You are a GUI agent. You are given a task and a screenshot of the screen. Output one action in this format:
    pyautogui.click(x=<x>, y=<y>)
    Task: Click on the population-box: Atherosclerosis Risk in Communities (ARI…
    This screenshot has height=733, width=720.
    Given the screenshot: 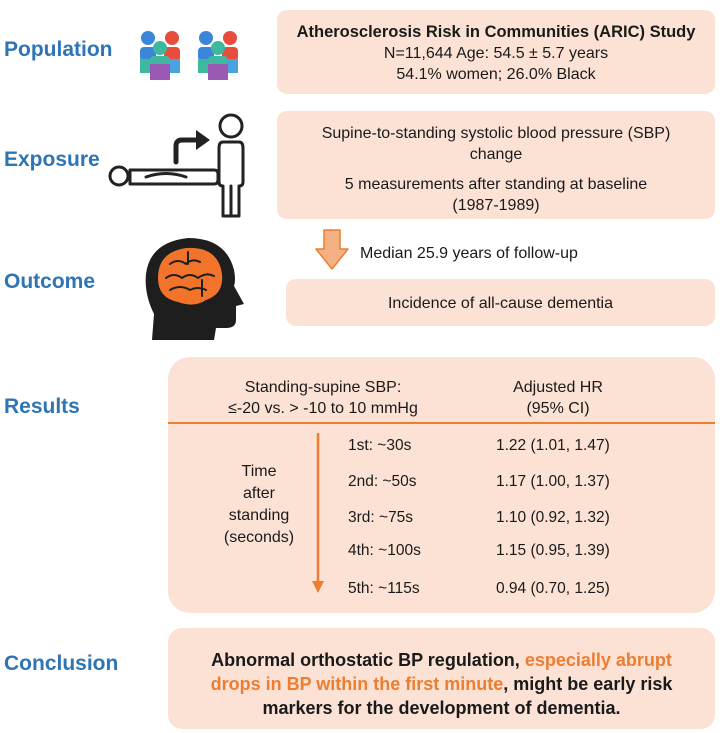 What is the action you would take?
    pyautogui.click(x=496, y=52)
    